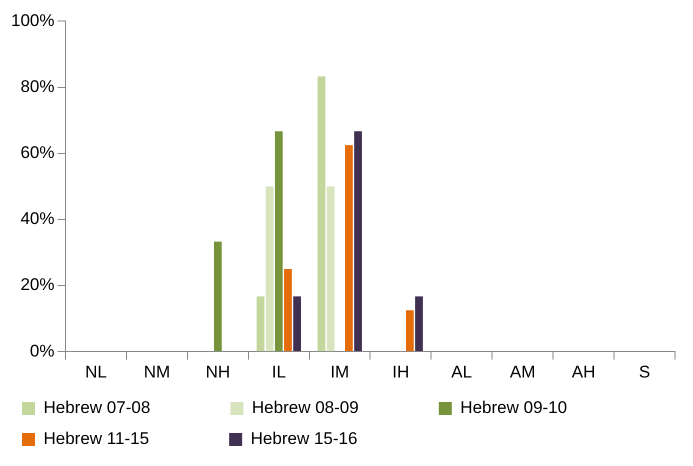 Image resolution: width=693 pixels, height=466 pixels. Describe the element at coordinates (37, 86) in the screenshot. I see `y-tick-label: 80%` at that location.